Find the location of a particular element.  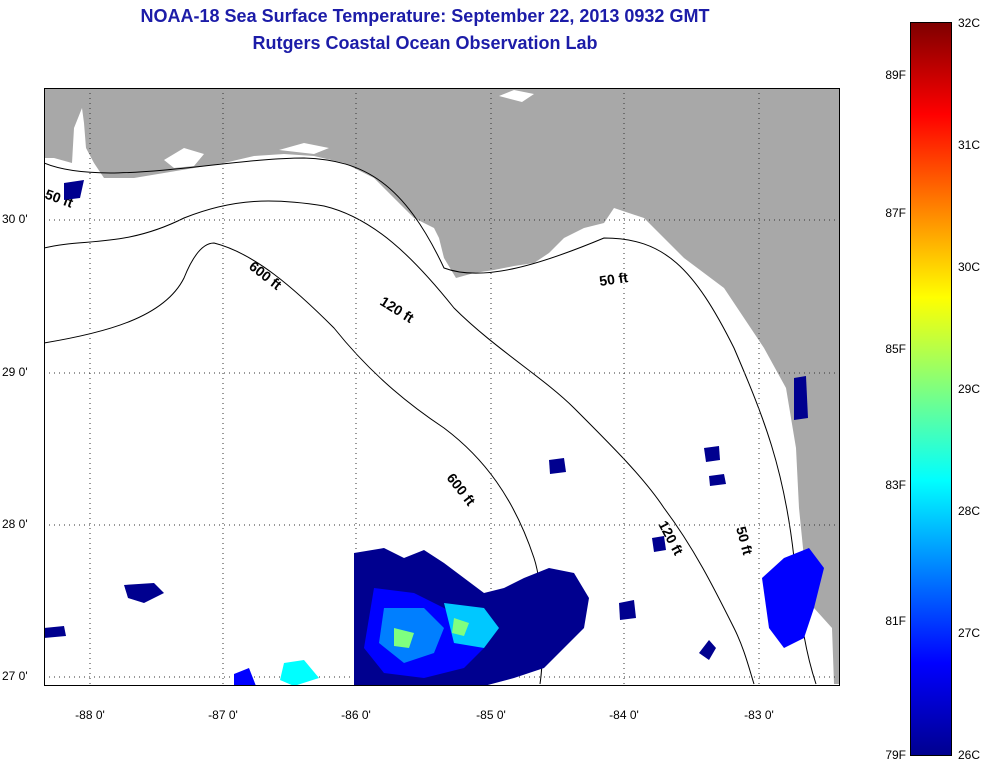

contour-label-50ft-south: 50 ft is located at coordinates (744, 541).